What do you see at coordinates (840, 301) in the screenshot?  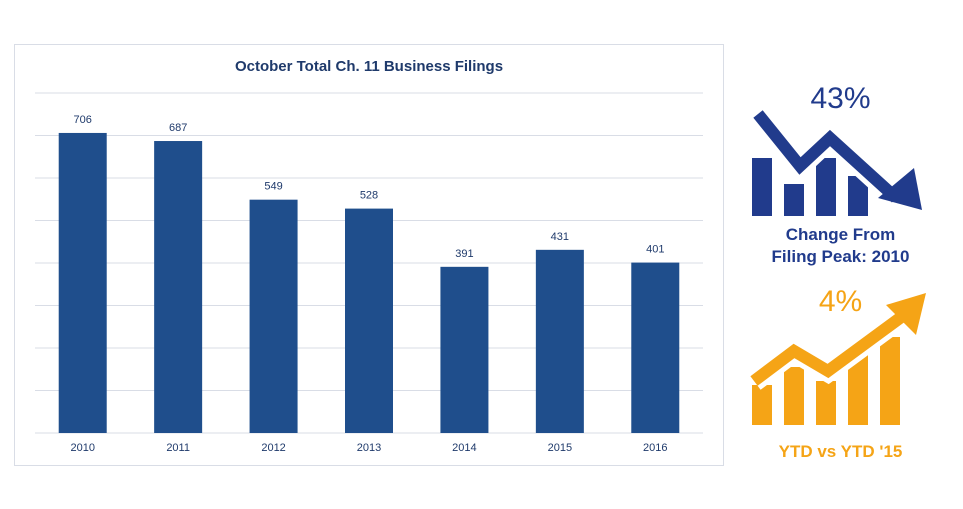 I see `kpi-ytd-value: 4%` at bounding box center [840, 301].